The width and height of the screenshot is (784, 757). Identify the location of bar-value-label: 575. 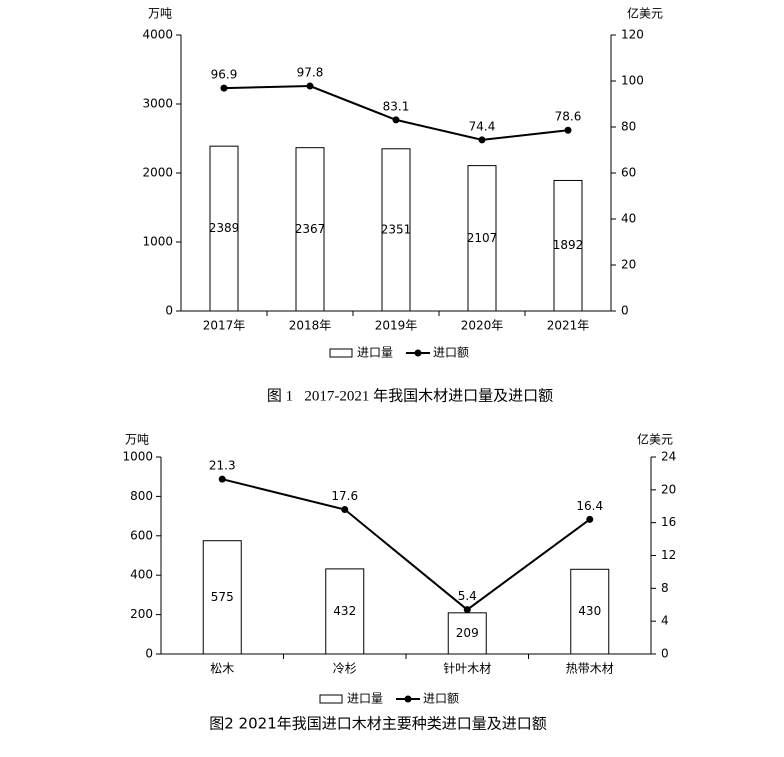
(222, 597).